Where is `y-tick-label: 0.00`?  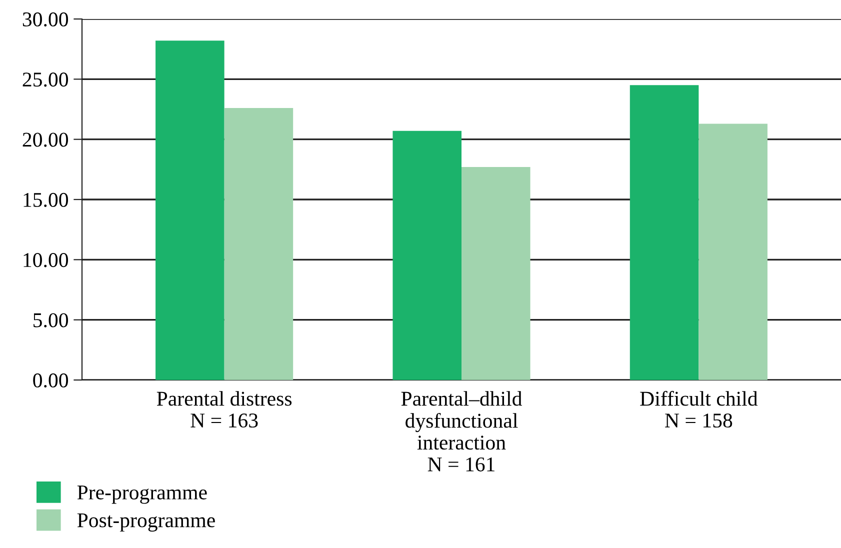 y-tick-label: 0.00 is located at coordinates (50, 380).